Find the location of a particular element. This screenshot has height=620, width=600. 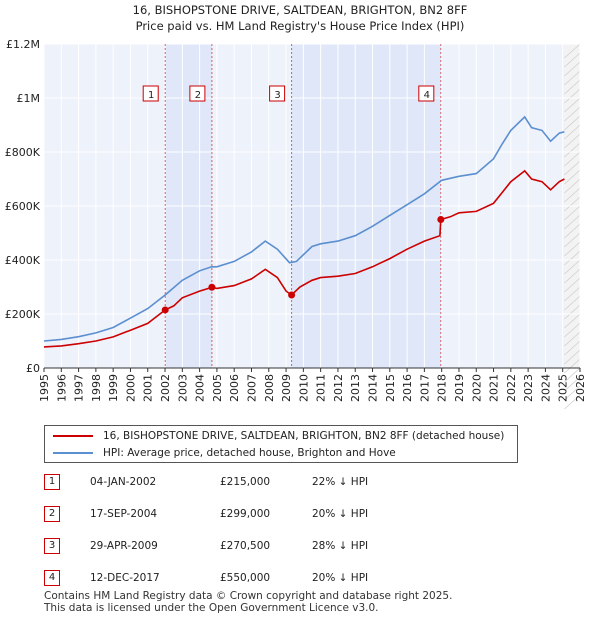

x-tick-label: 2017 is located at coordinates (424, 388).